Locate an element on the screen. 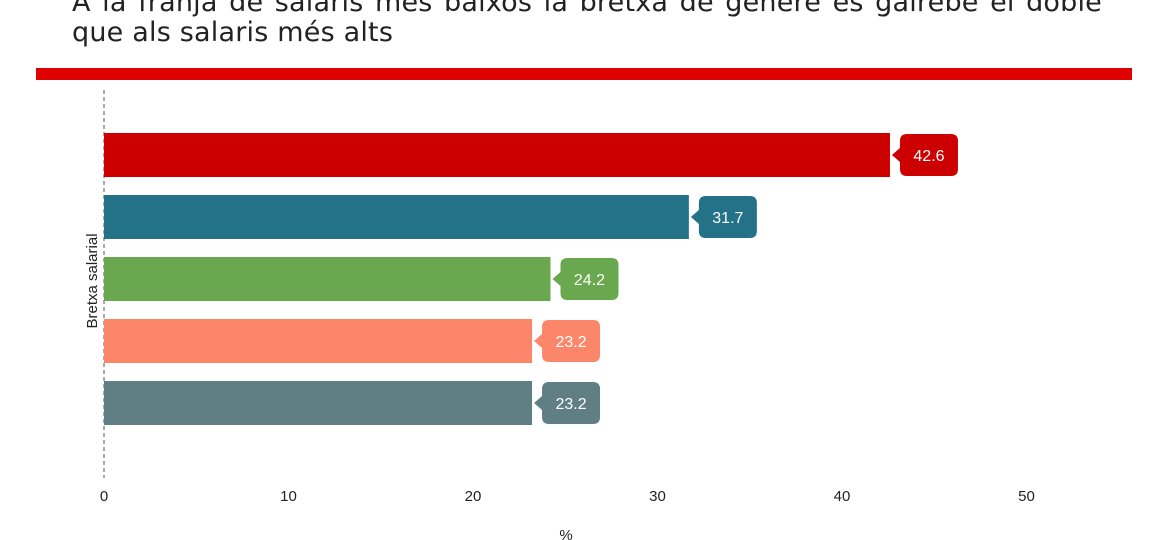 Image resolution: width=1170 pixels, height=540 pixels. value-callout-1: 31.7 is located at coordinates (723, 217).